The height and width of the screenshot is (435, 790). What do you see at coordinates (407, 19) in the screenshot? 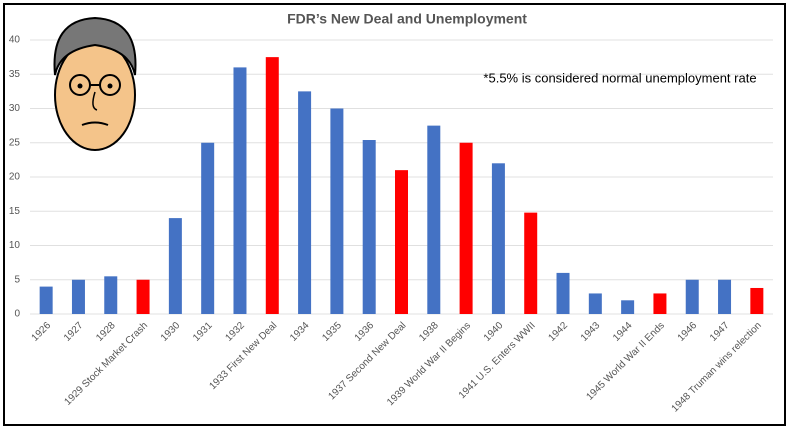
I see `chart-title: FDR’s New Deal and Unemployment` at bounding box center [407, 19].